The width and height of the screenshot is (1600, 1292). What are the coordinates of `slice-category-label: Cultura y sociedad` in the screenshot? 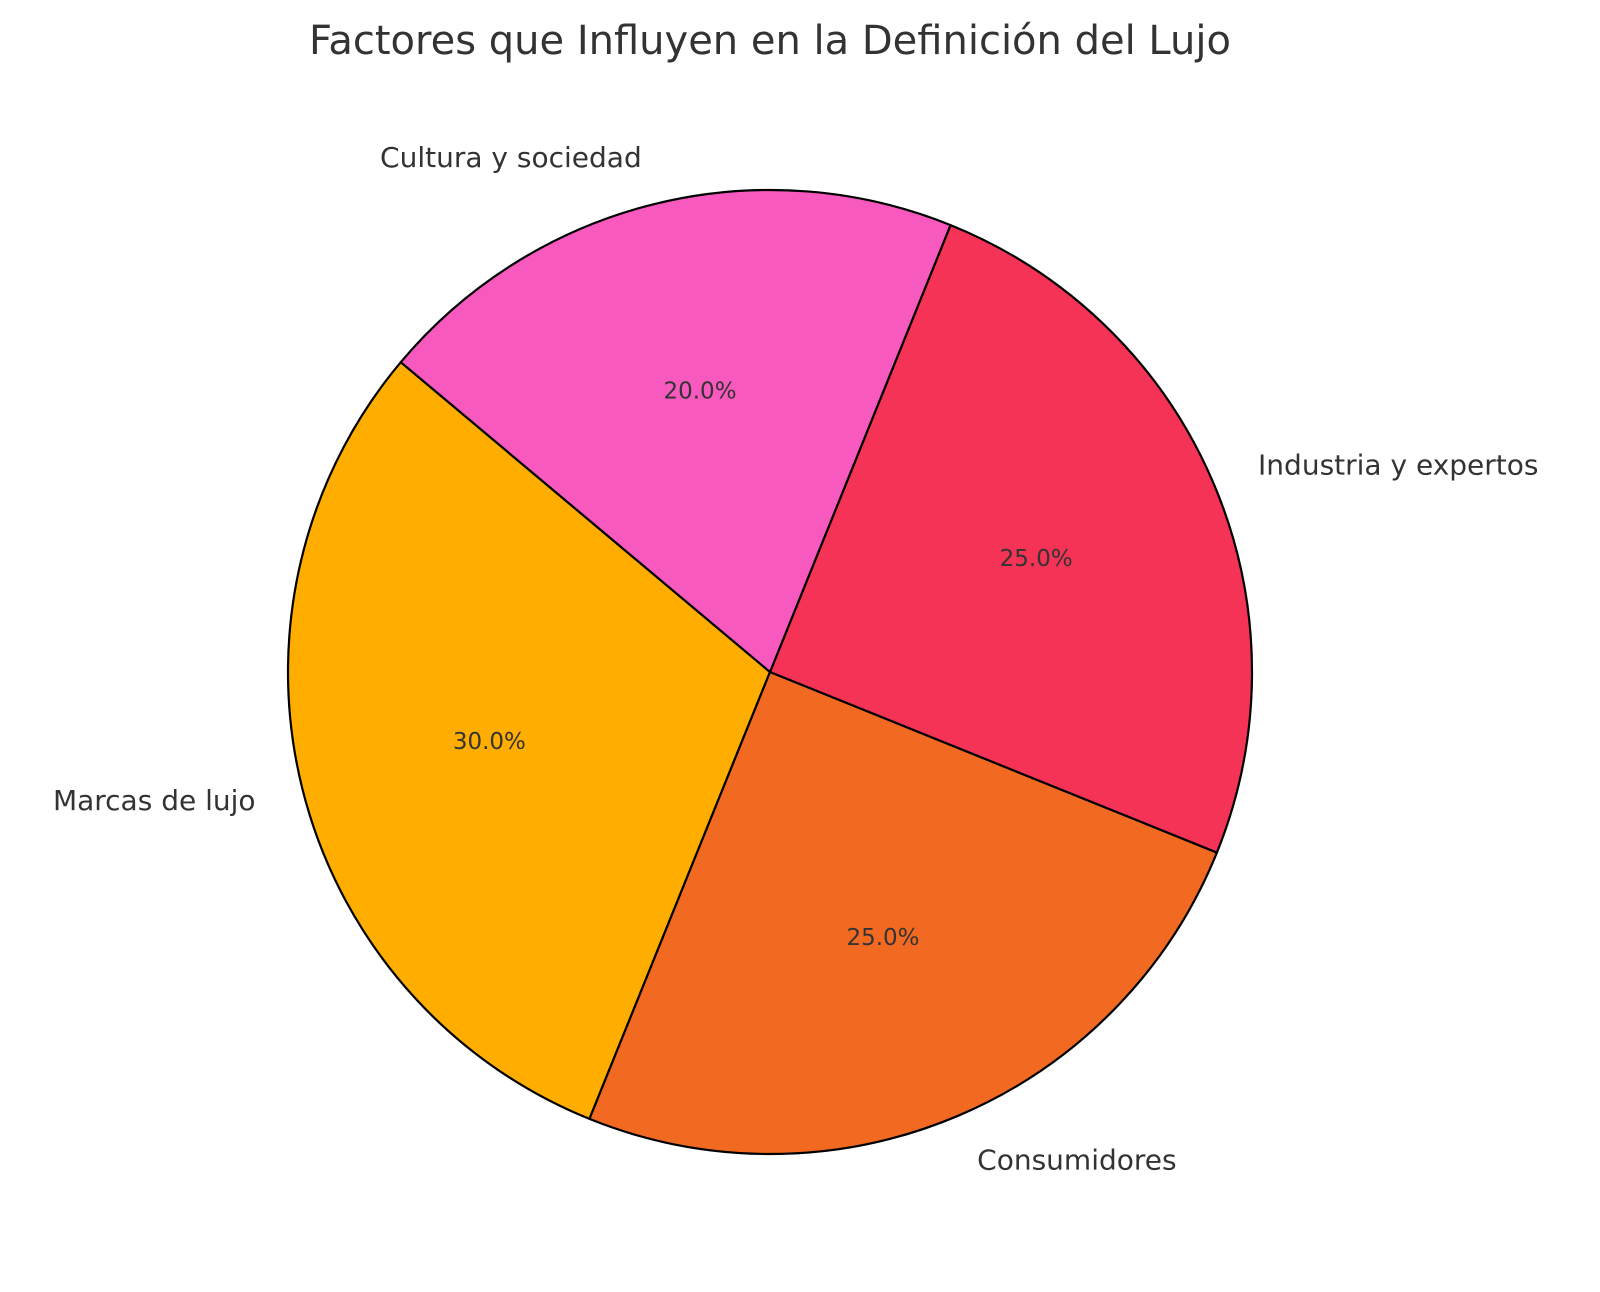 It's located at (511, 157).